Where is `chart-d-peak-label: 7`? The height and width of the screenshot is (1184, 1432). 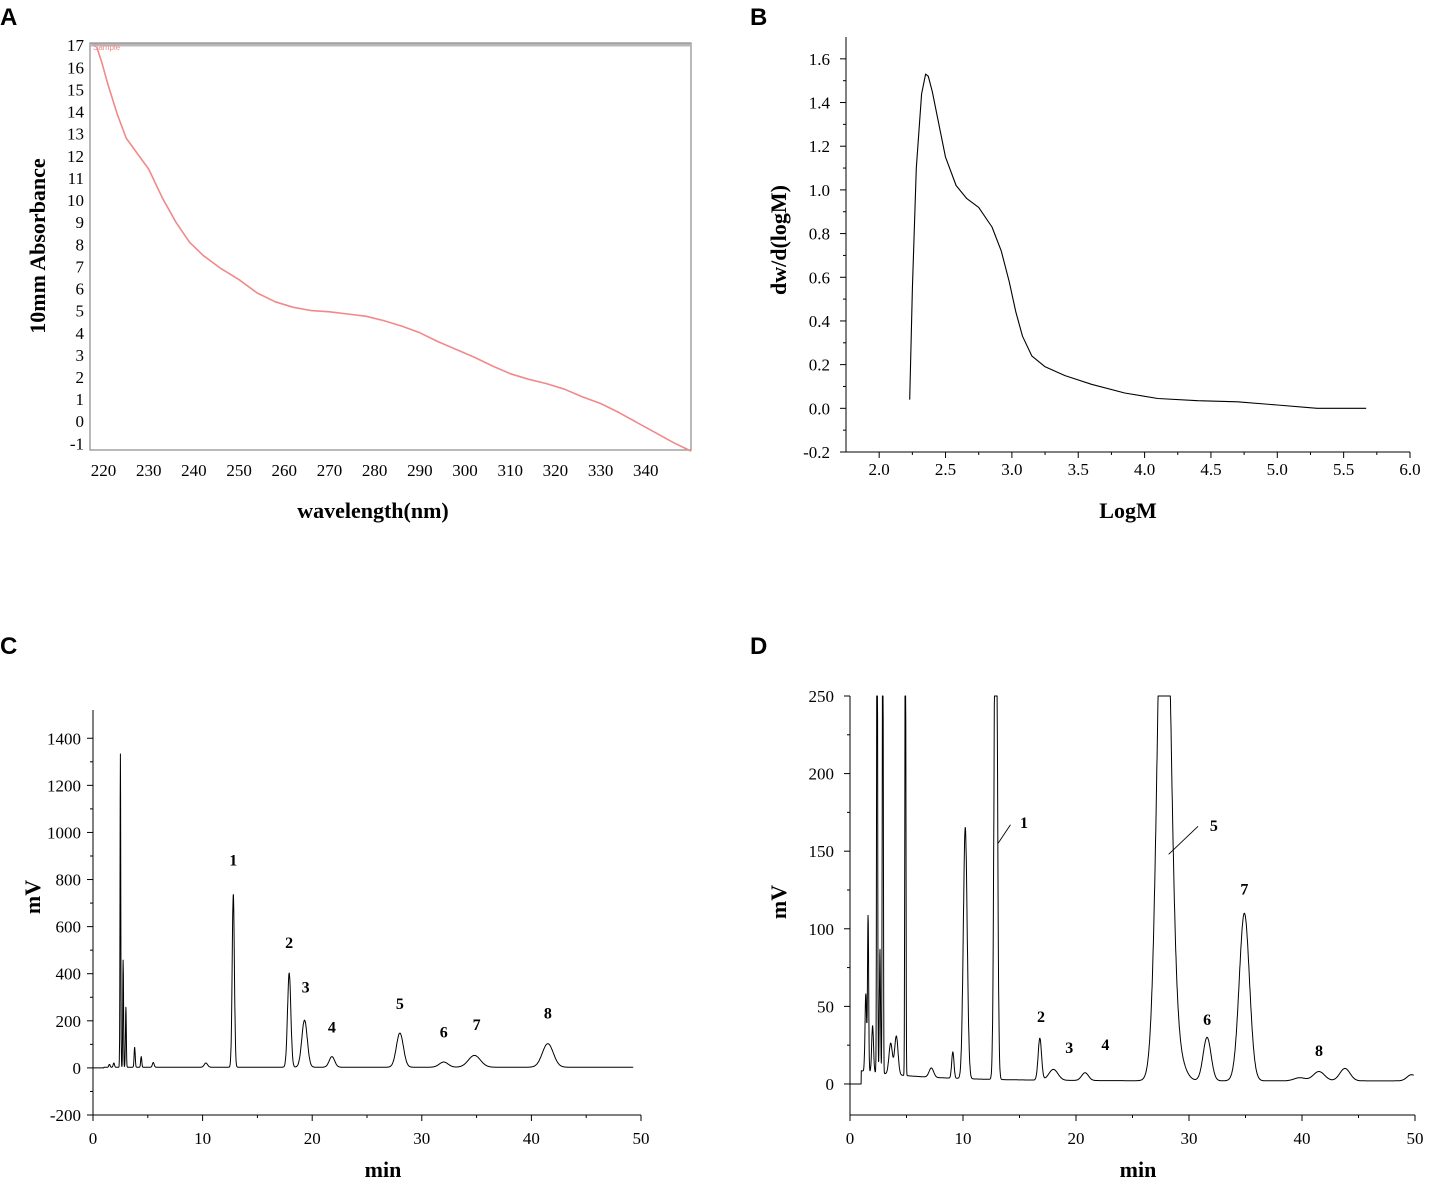 chart-d-peak-label: 7 is located at coordinates (1244, 890).